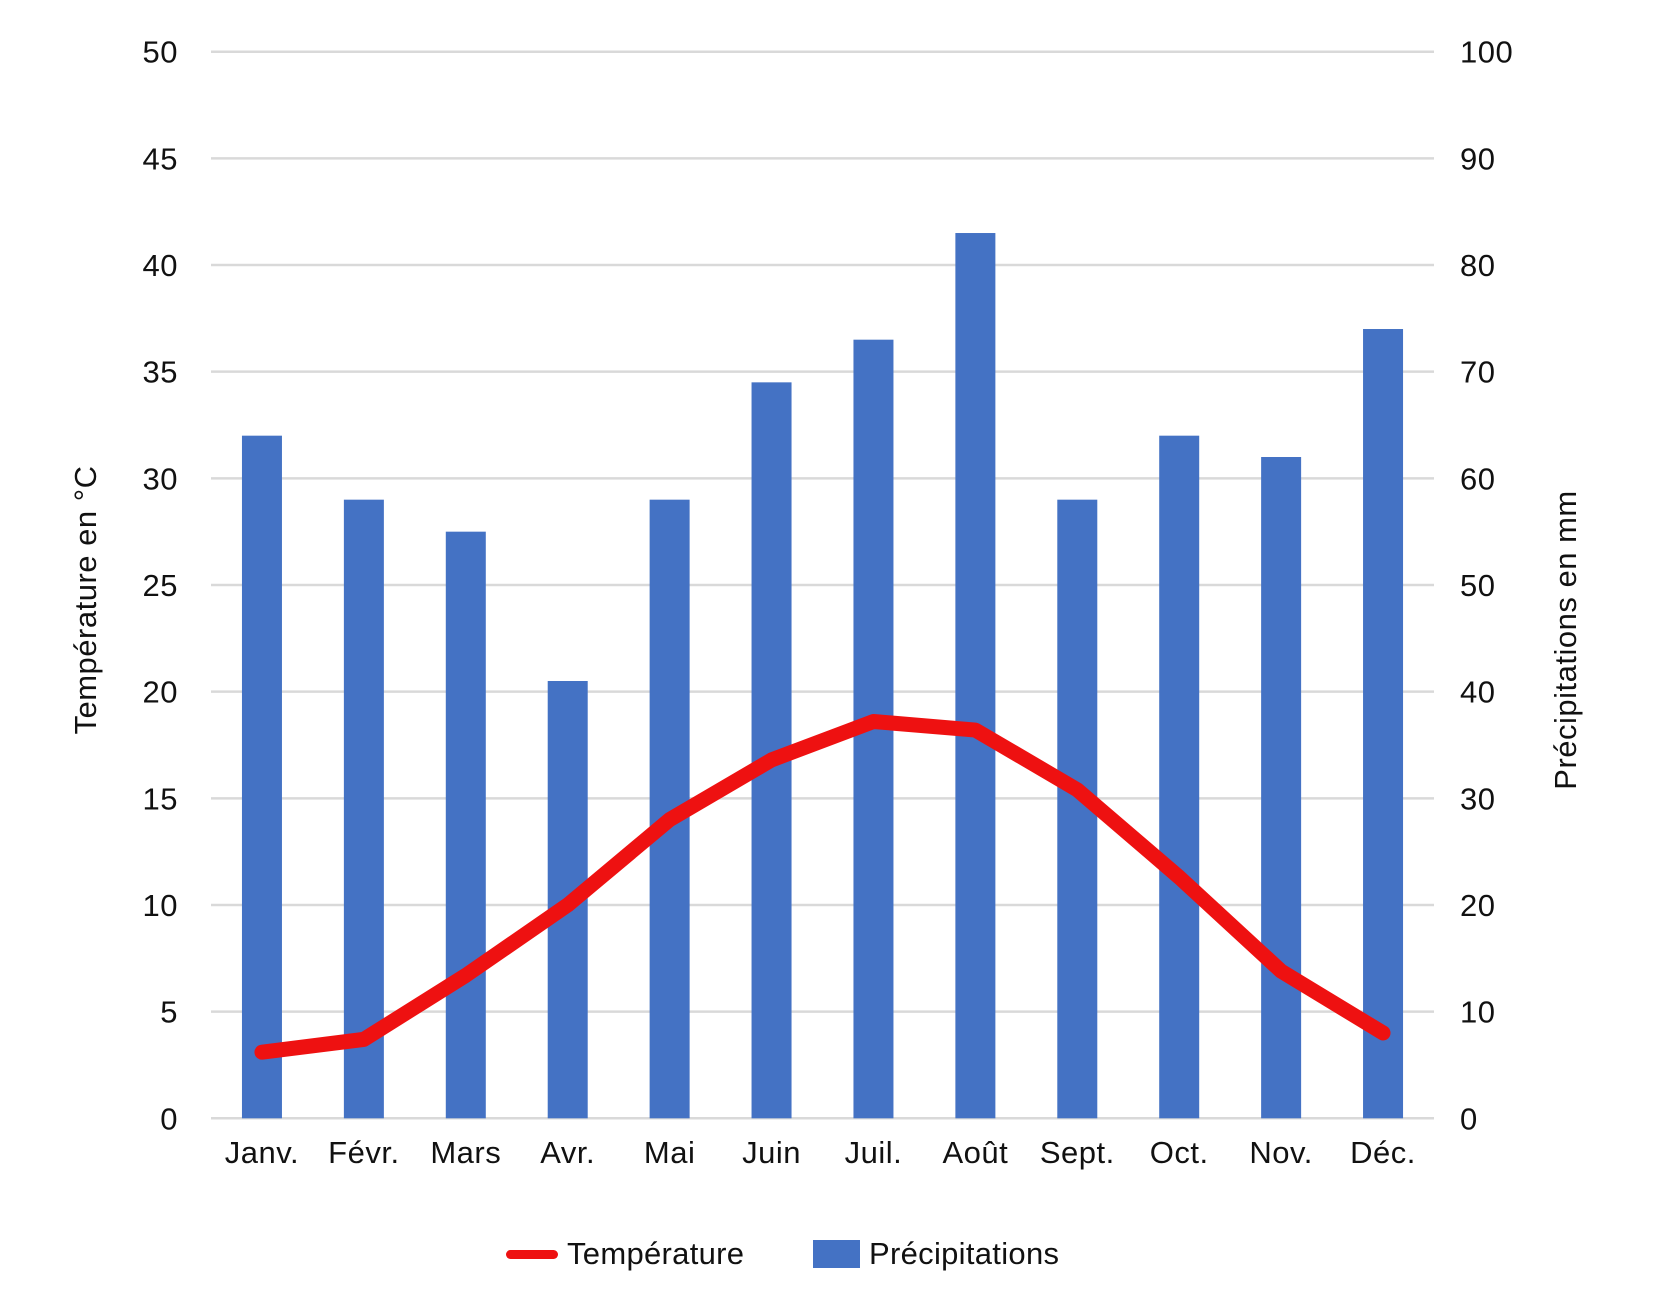  I want to click on legend-label-precipitations: Précipitations, so click(964, 1253).